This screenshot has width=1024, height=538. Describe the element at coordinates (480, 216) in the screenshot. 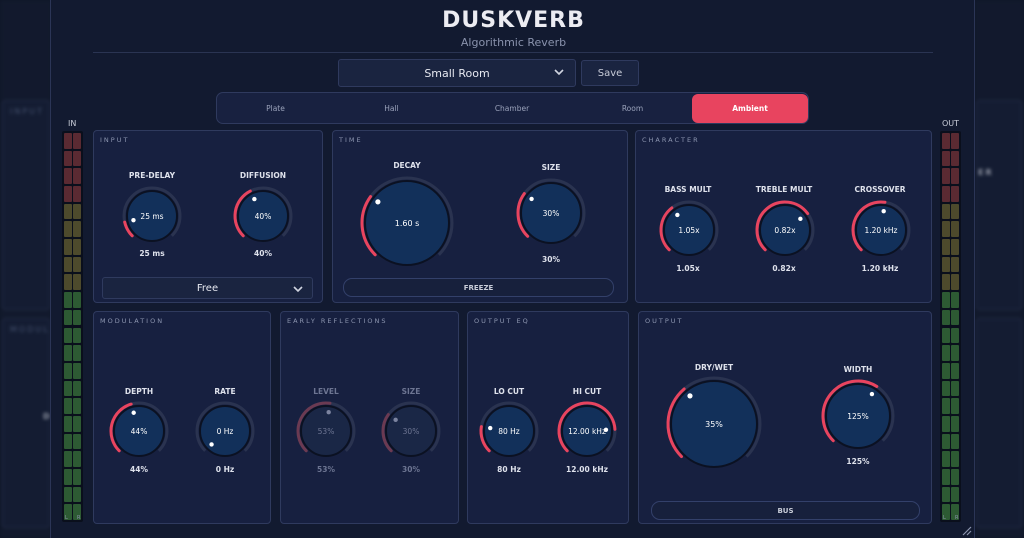

I see `time-panel: TIME DECAY 1.60 s SIZE 30% 30% FREEZE` at that location.